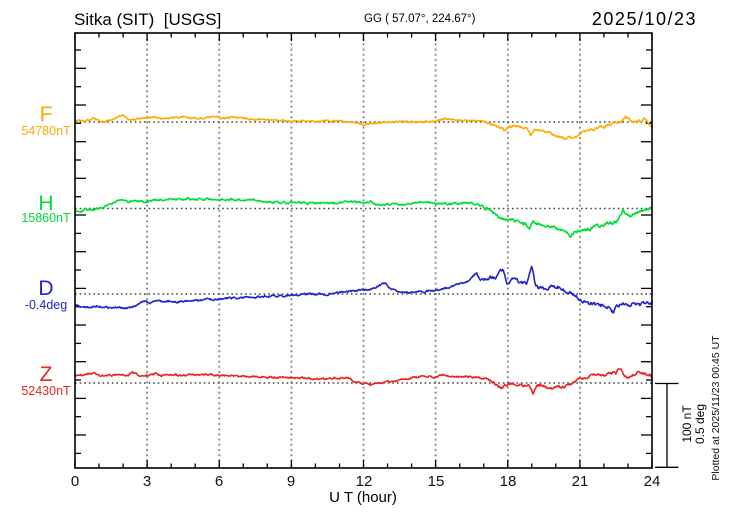  I want to click on scalebar-labels: 100 nT 0.5 deg, so click(693, 424).